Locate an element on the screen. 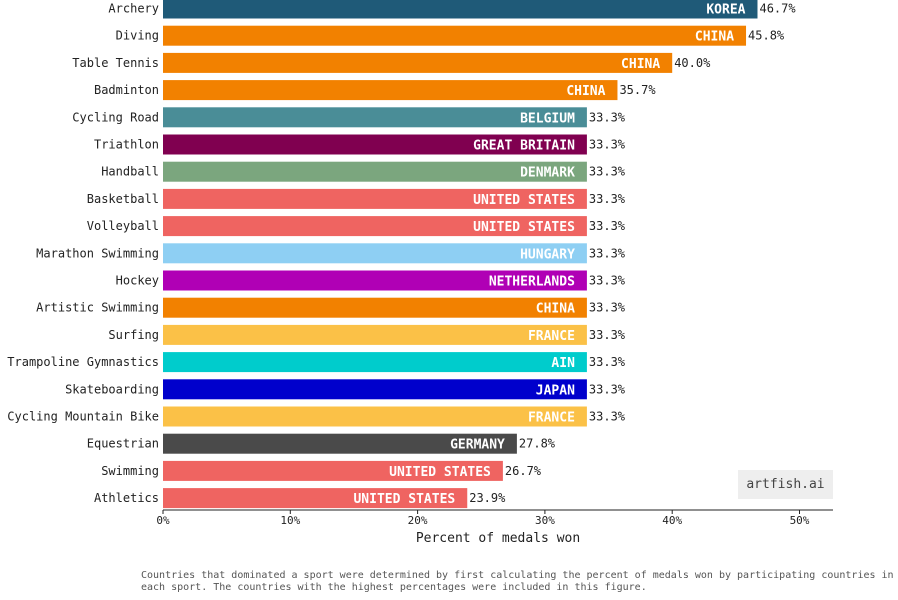 The image size is (898, 600). country-label: DENMARK is located at coordinates (547, 173).